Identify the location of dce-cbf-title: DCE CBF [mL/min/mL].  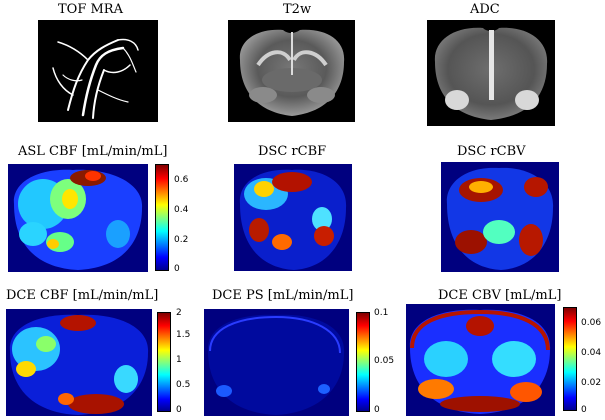
(82, 295).